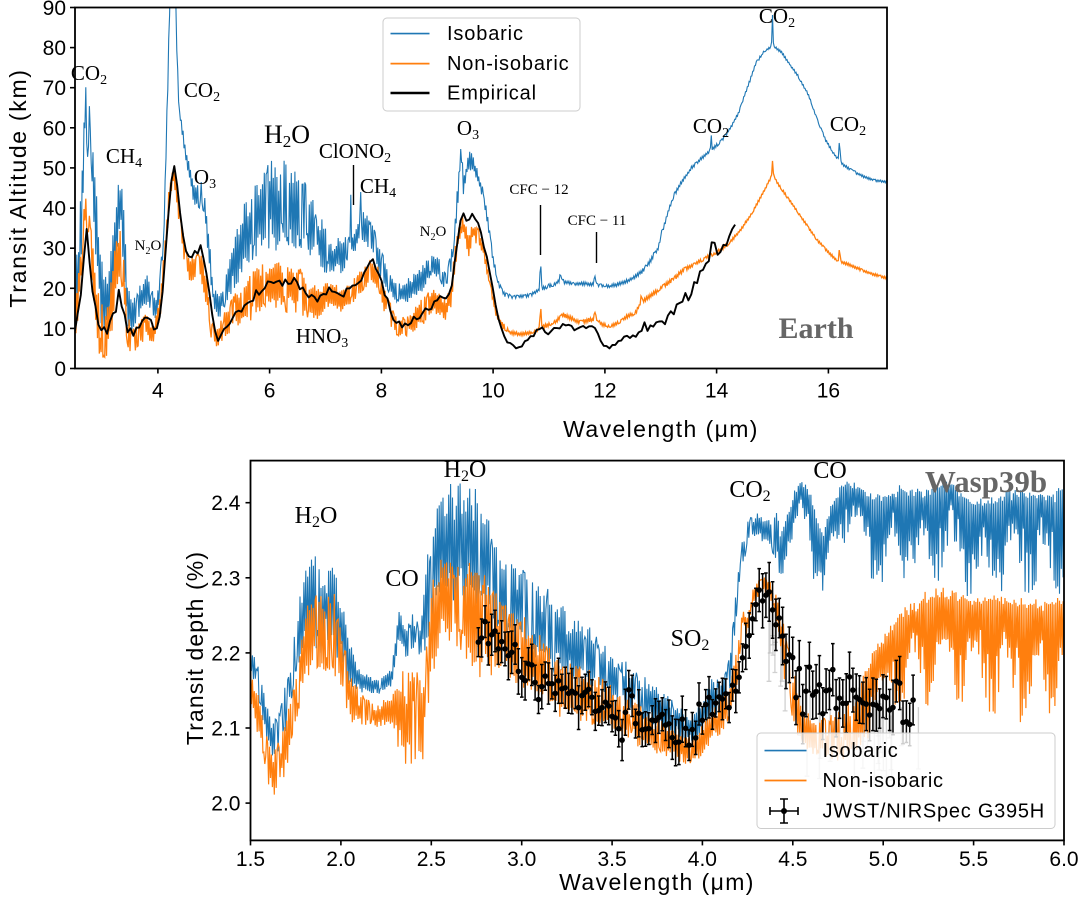  What do you see at coordinates (986, 481) in the screenshot?
I see `svg-text: Wasp39b` at bounding box center [986, 481].